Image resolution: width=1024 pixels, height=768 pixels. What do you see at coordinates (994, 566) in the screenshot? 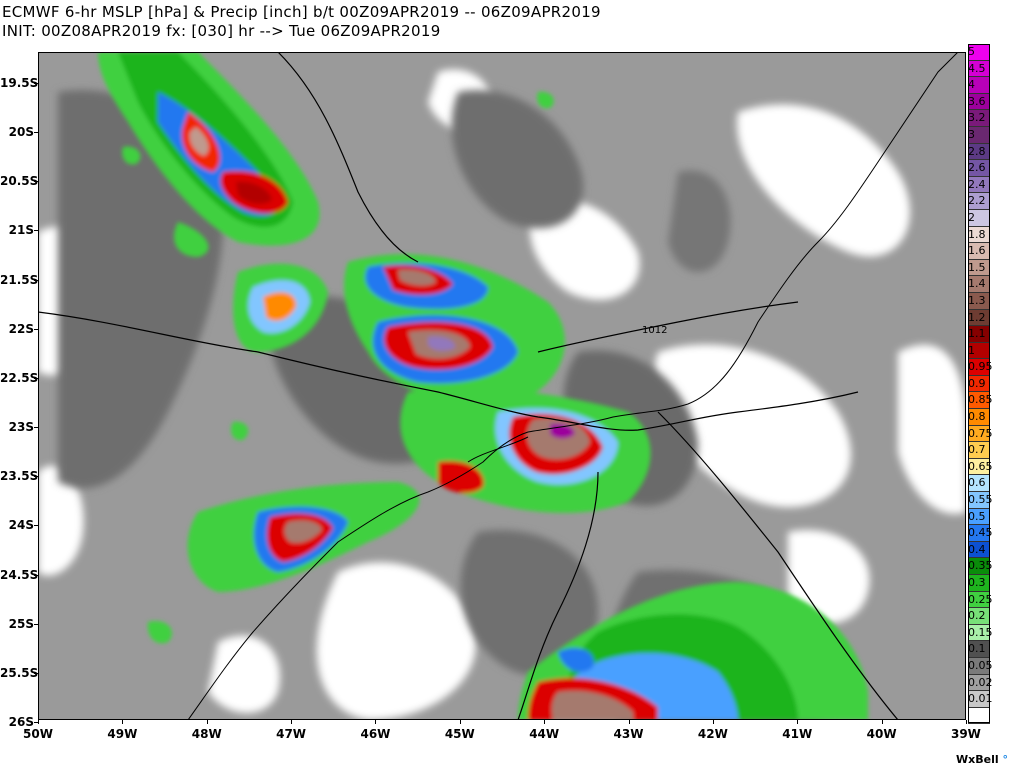
I see `colorbar-row: 0.35` at bounding box center [994, 566].